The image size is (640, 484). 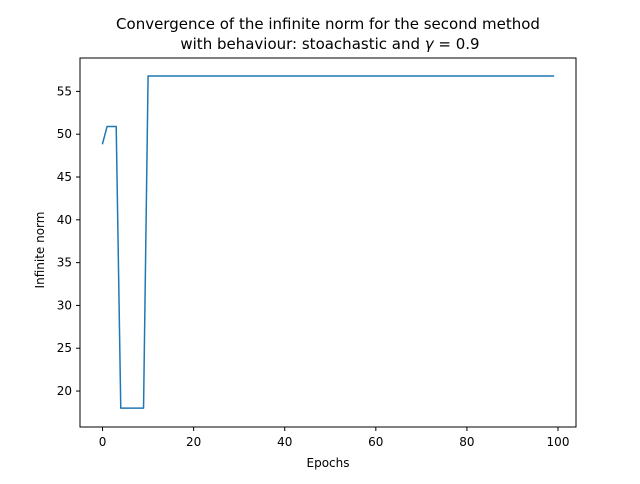 What do you see at coordinates (64, 134) in the screenshot?
I see `y-tick-label: 50` at bounding box center [64, 134].